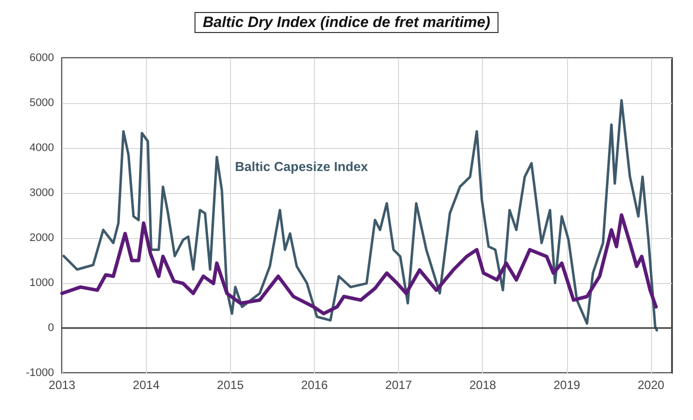  Describe the element at coordinates (42, 148) in the screenshot. I see `y-tick-label: 4000` at that location.